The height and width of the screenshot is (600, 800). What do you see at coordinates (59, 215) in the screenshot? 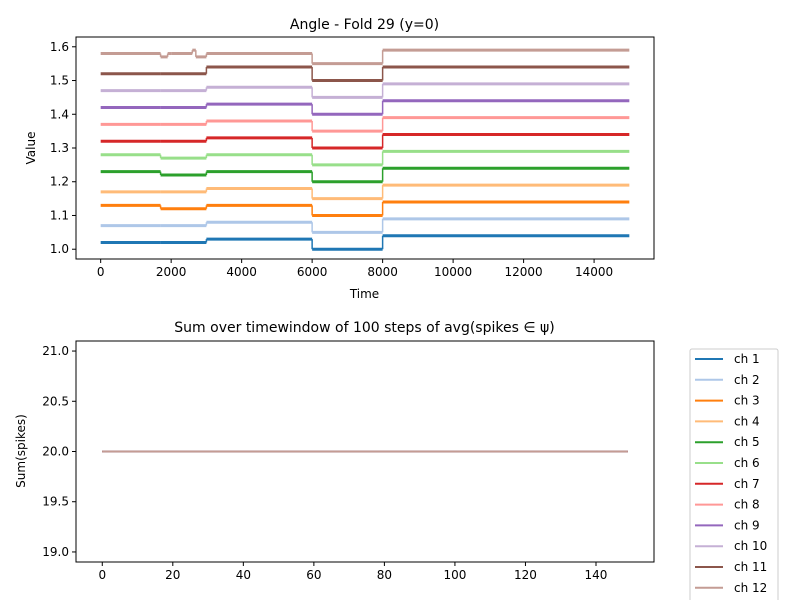
I see `y-tick-label: 1.1` at bounding box center [59, 215].